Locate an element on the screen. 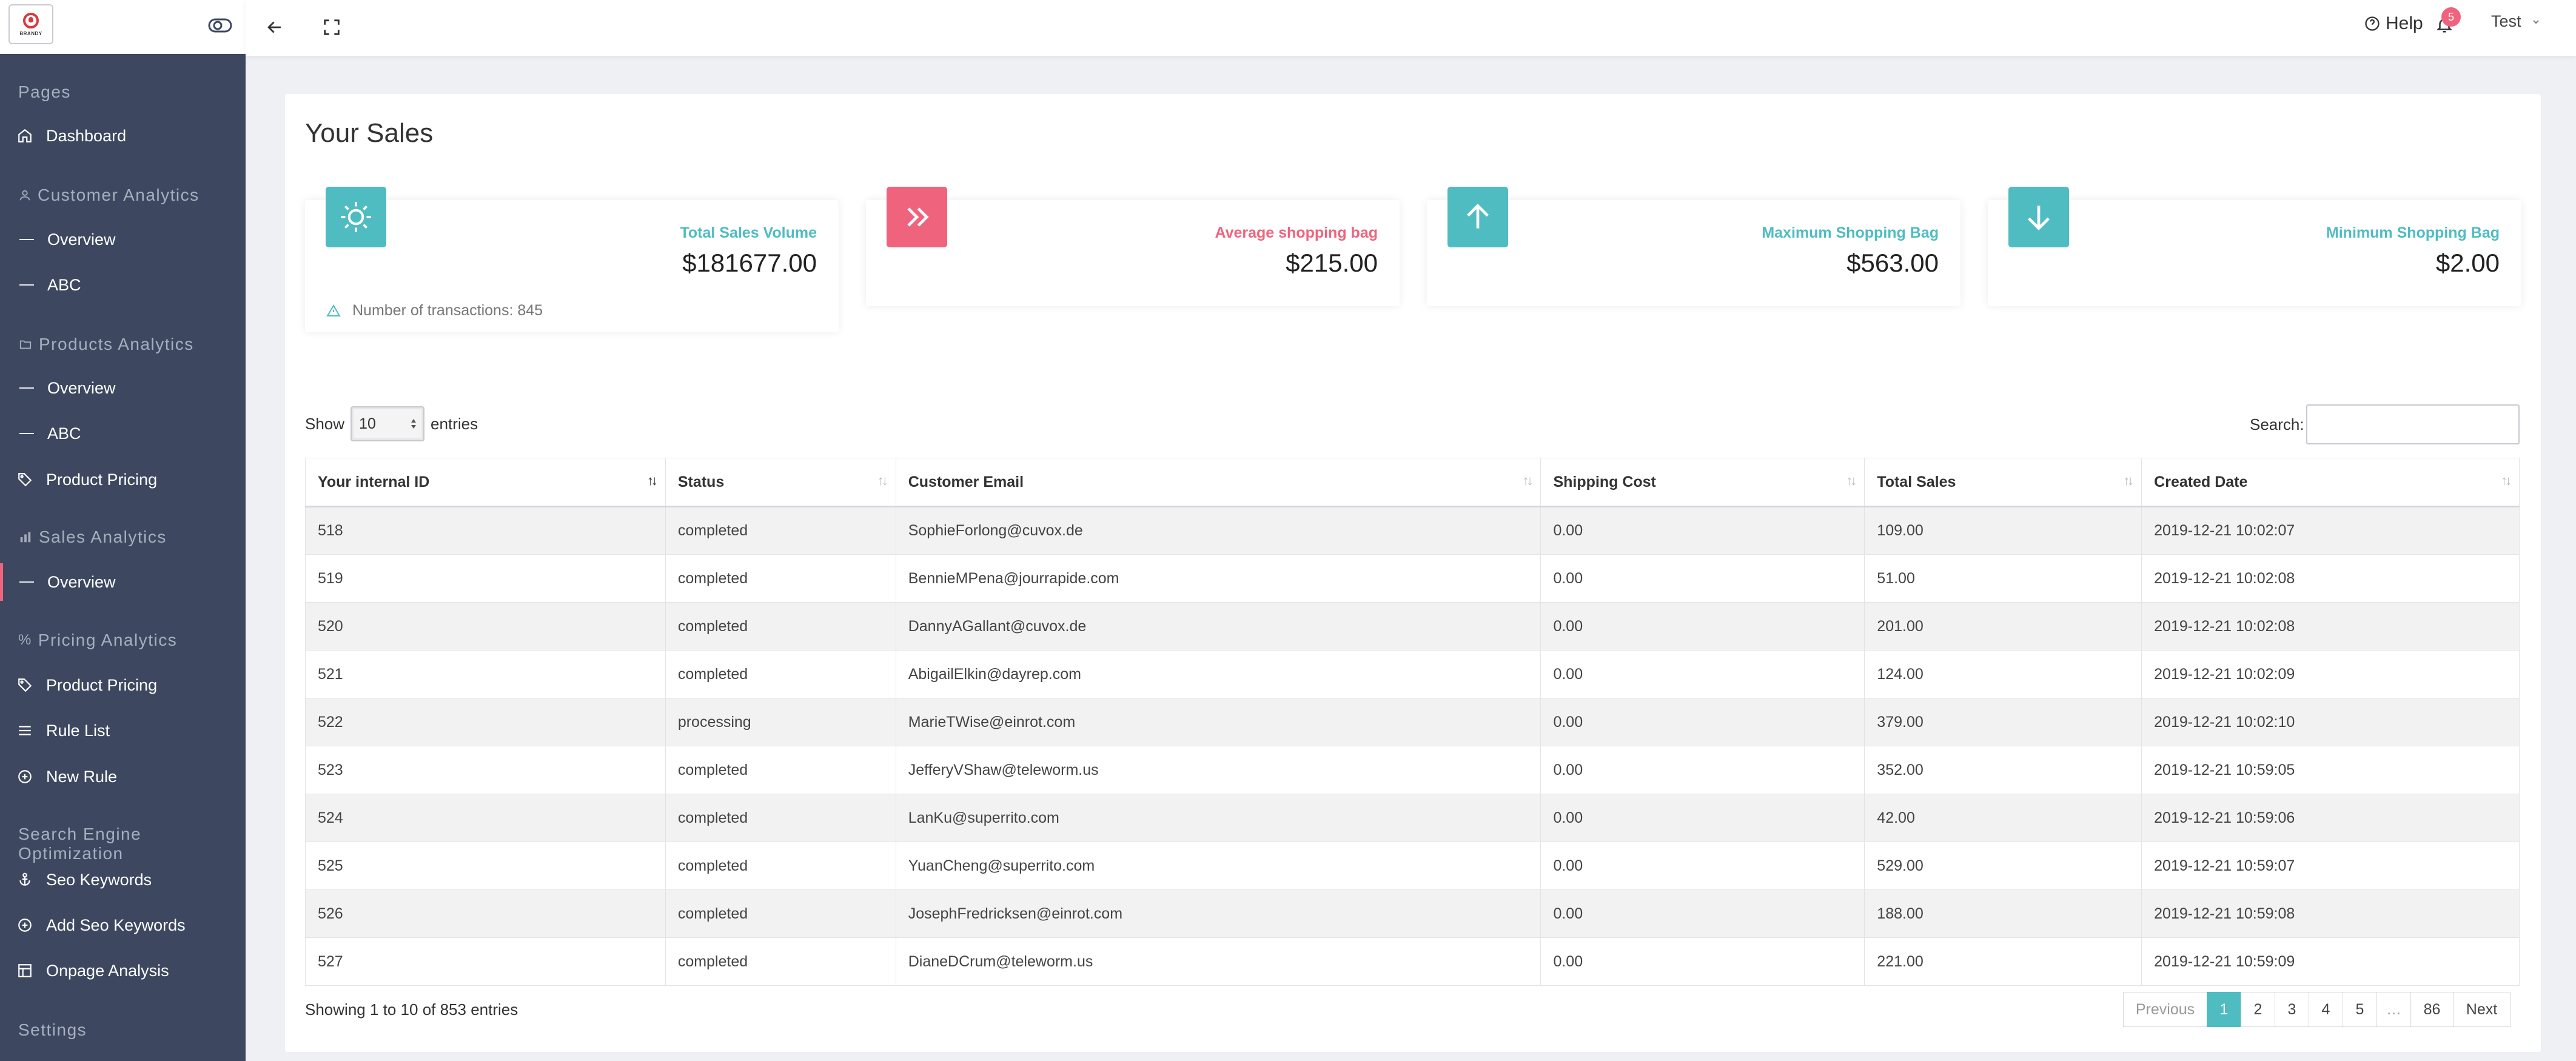  cell-total: 124.00 is located at coordinates (2003, 674).